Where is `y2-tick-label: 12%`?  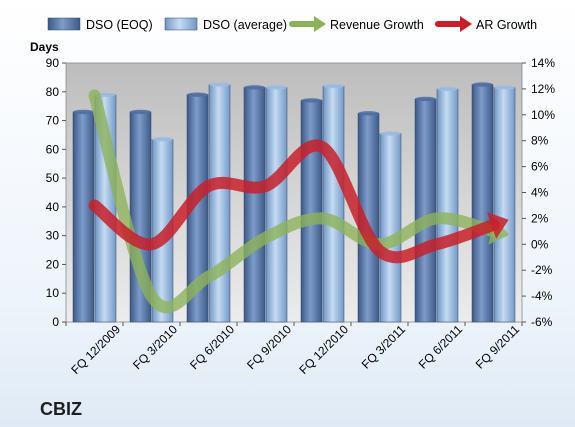 y2-tick-label: 12% is located at coordinates (543, 89).